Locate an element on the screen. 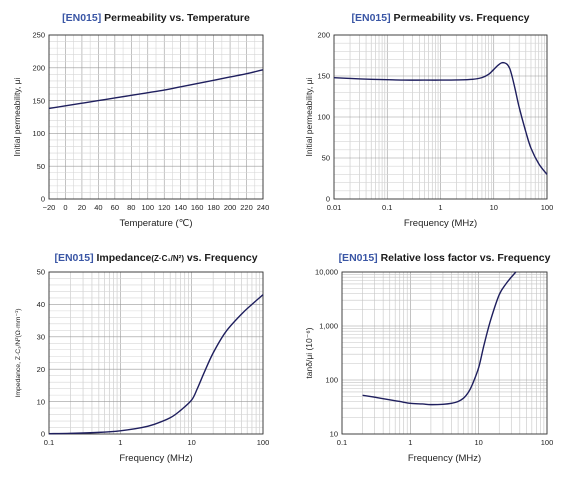  y-axis-label: tanδ/μi (10⁻⁶) is located at coordinates (309, 352).